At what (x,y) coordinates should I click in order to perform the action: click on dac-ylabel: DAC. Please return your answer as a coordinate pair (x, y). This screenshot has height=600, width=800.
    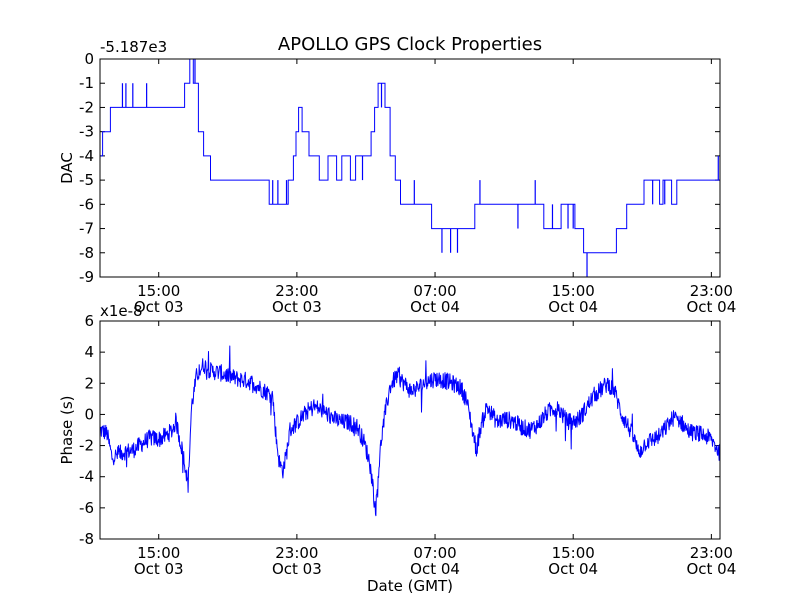
    Looking at the image, I should click on (67, 168).